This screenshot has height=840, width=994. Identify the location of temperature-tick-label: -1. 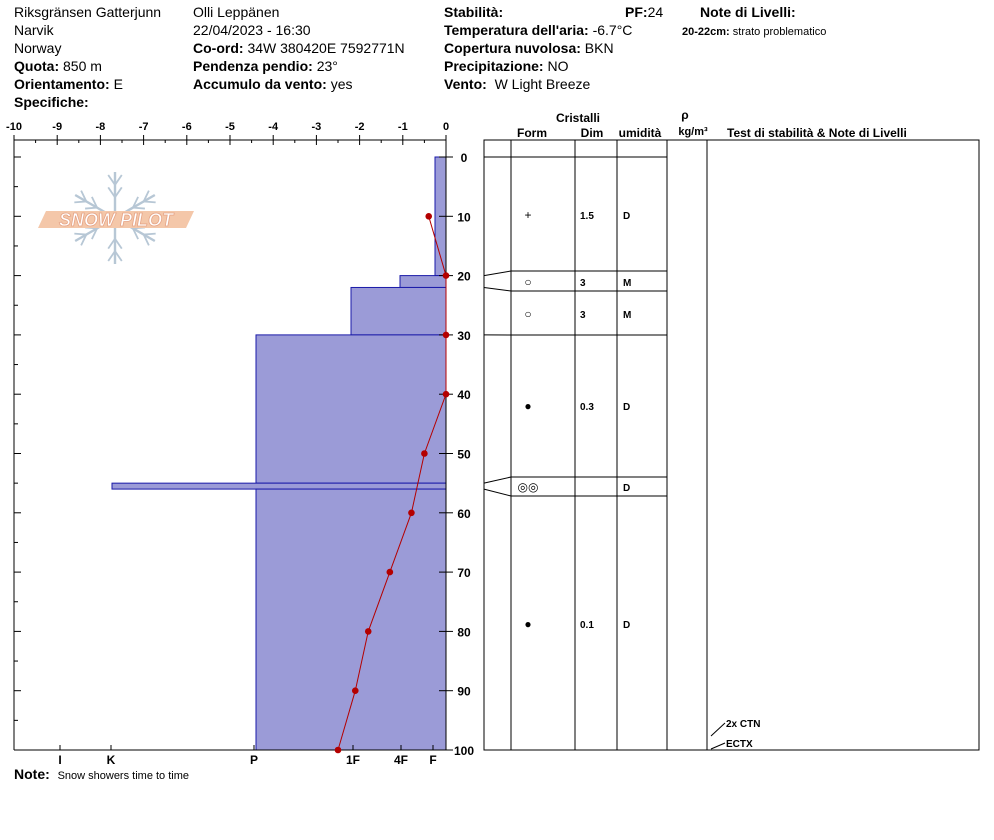
(403, 127).